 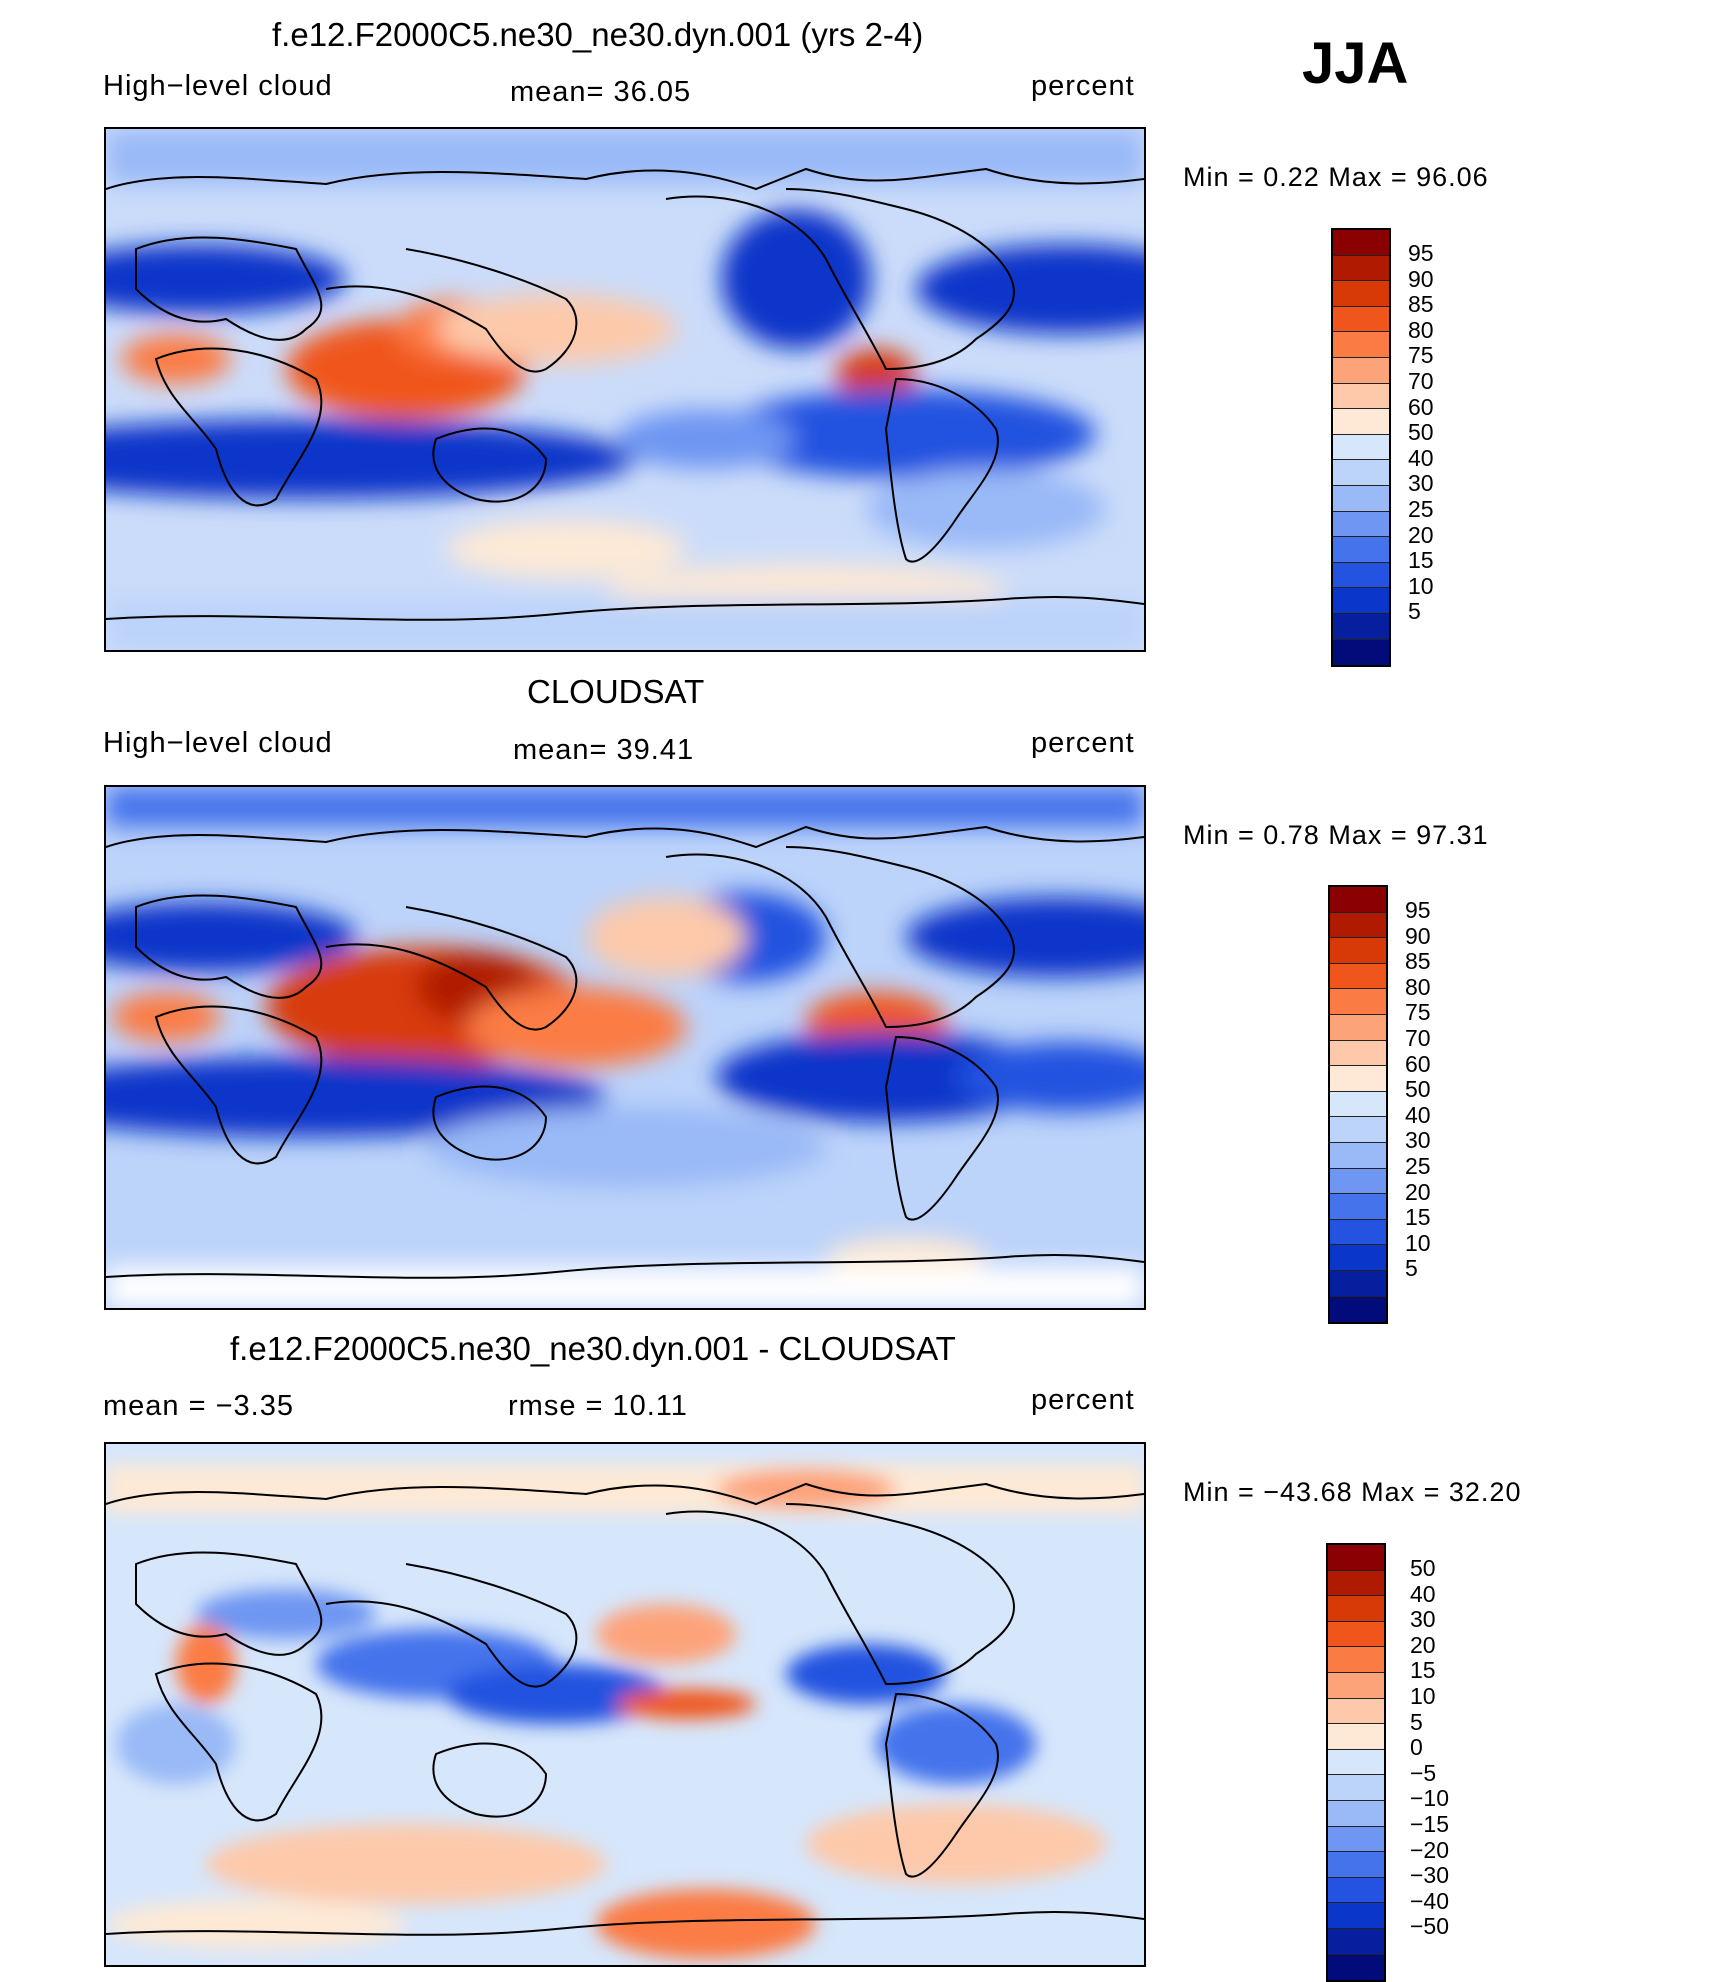 What do you see at coordinates (601, 92) in the screenshot?
I see `panel1-mean-label: mean= 36.05` at bounding box center [601, 92].